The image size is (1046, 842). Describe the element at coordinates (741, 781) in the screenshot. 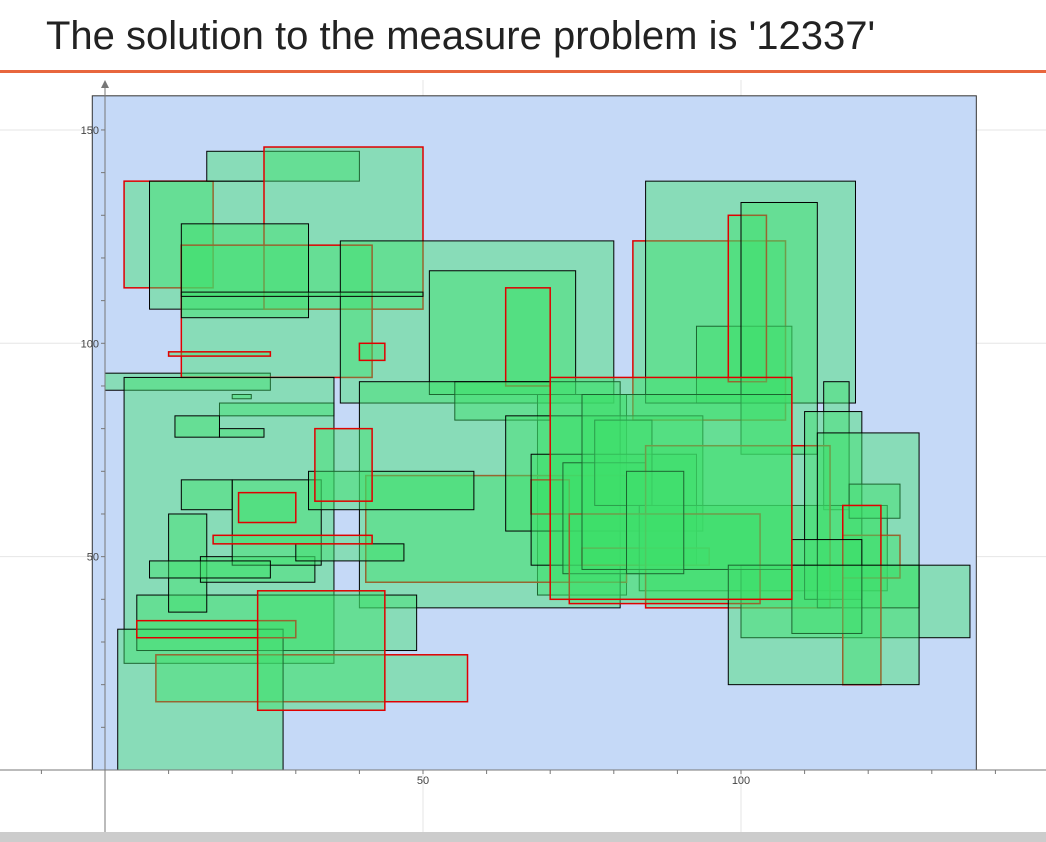

I see `x-tick-label: 100` at that location.